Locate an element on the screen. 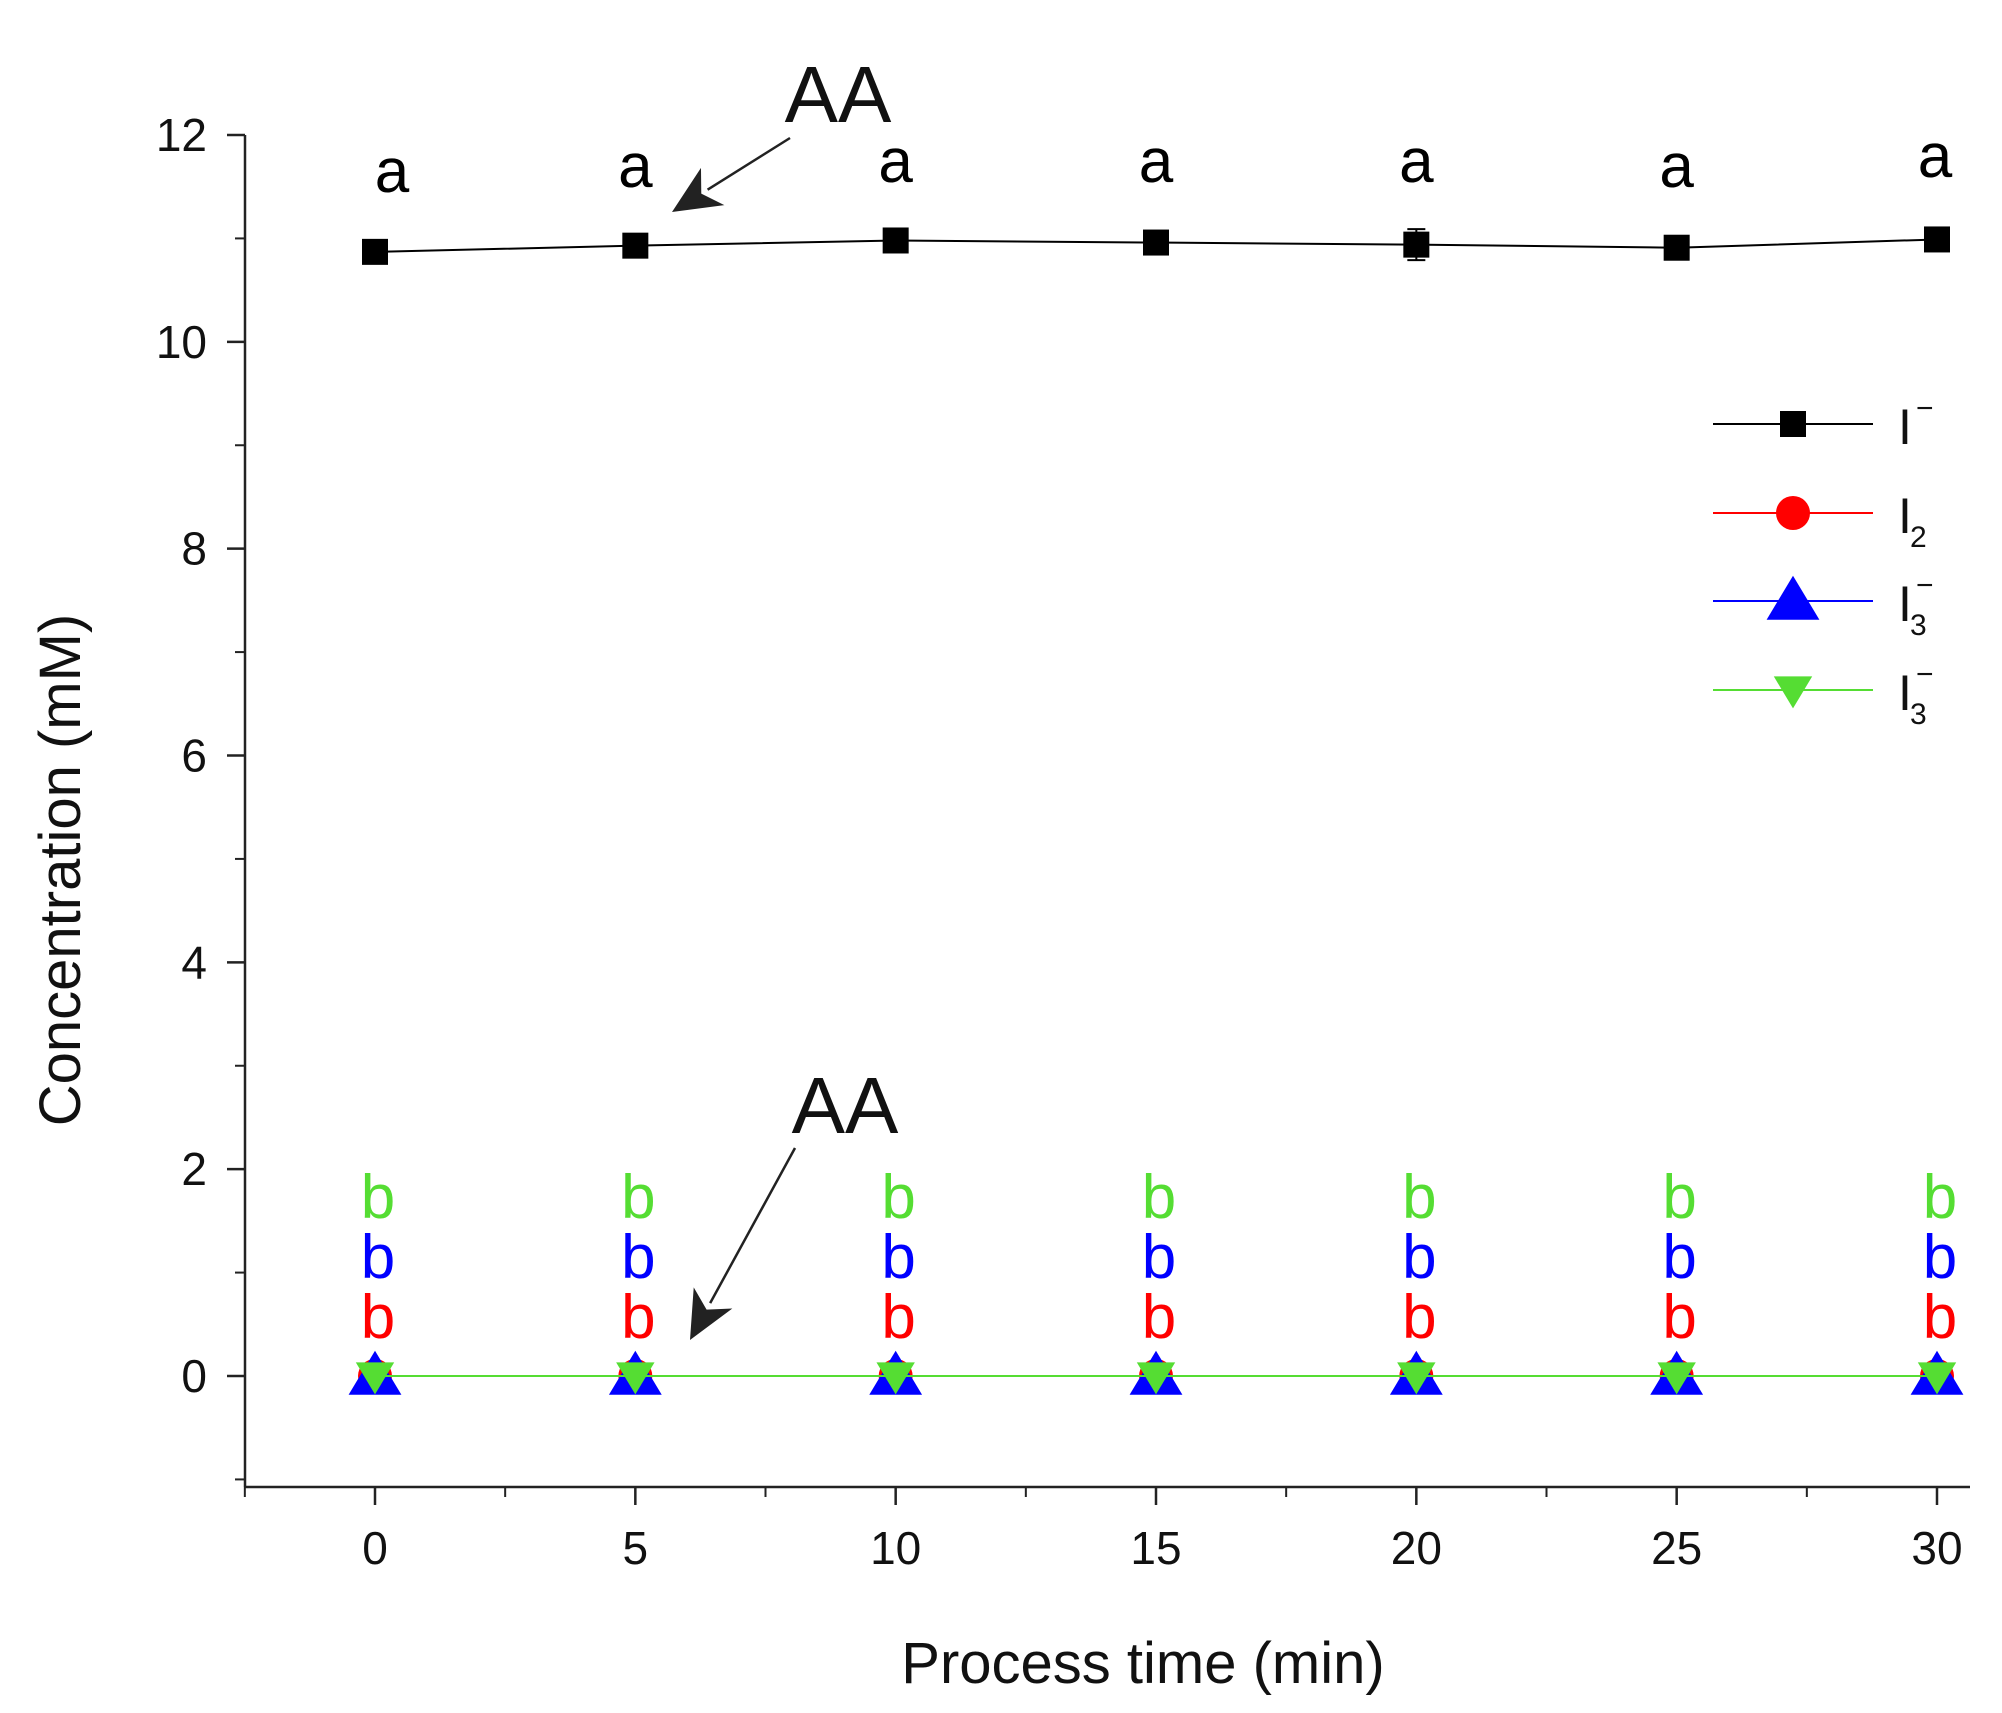 Image resolution: width=2002 pixels, height=1713 pixels. annotations: AA AA is located at coordinates (785, 695).